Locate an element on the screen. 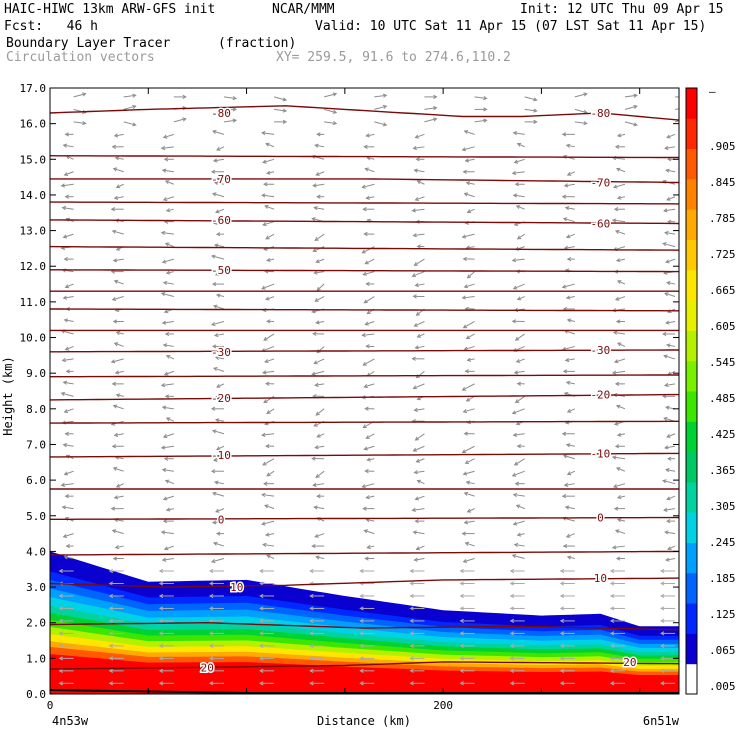 The height and width of the screenshot is (740, 740). field-units: (fraction) is located at coordinates (257, 43).